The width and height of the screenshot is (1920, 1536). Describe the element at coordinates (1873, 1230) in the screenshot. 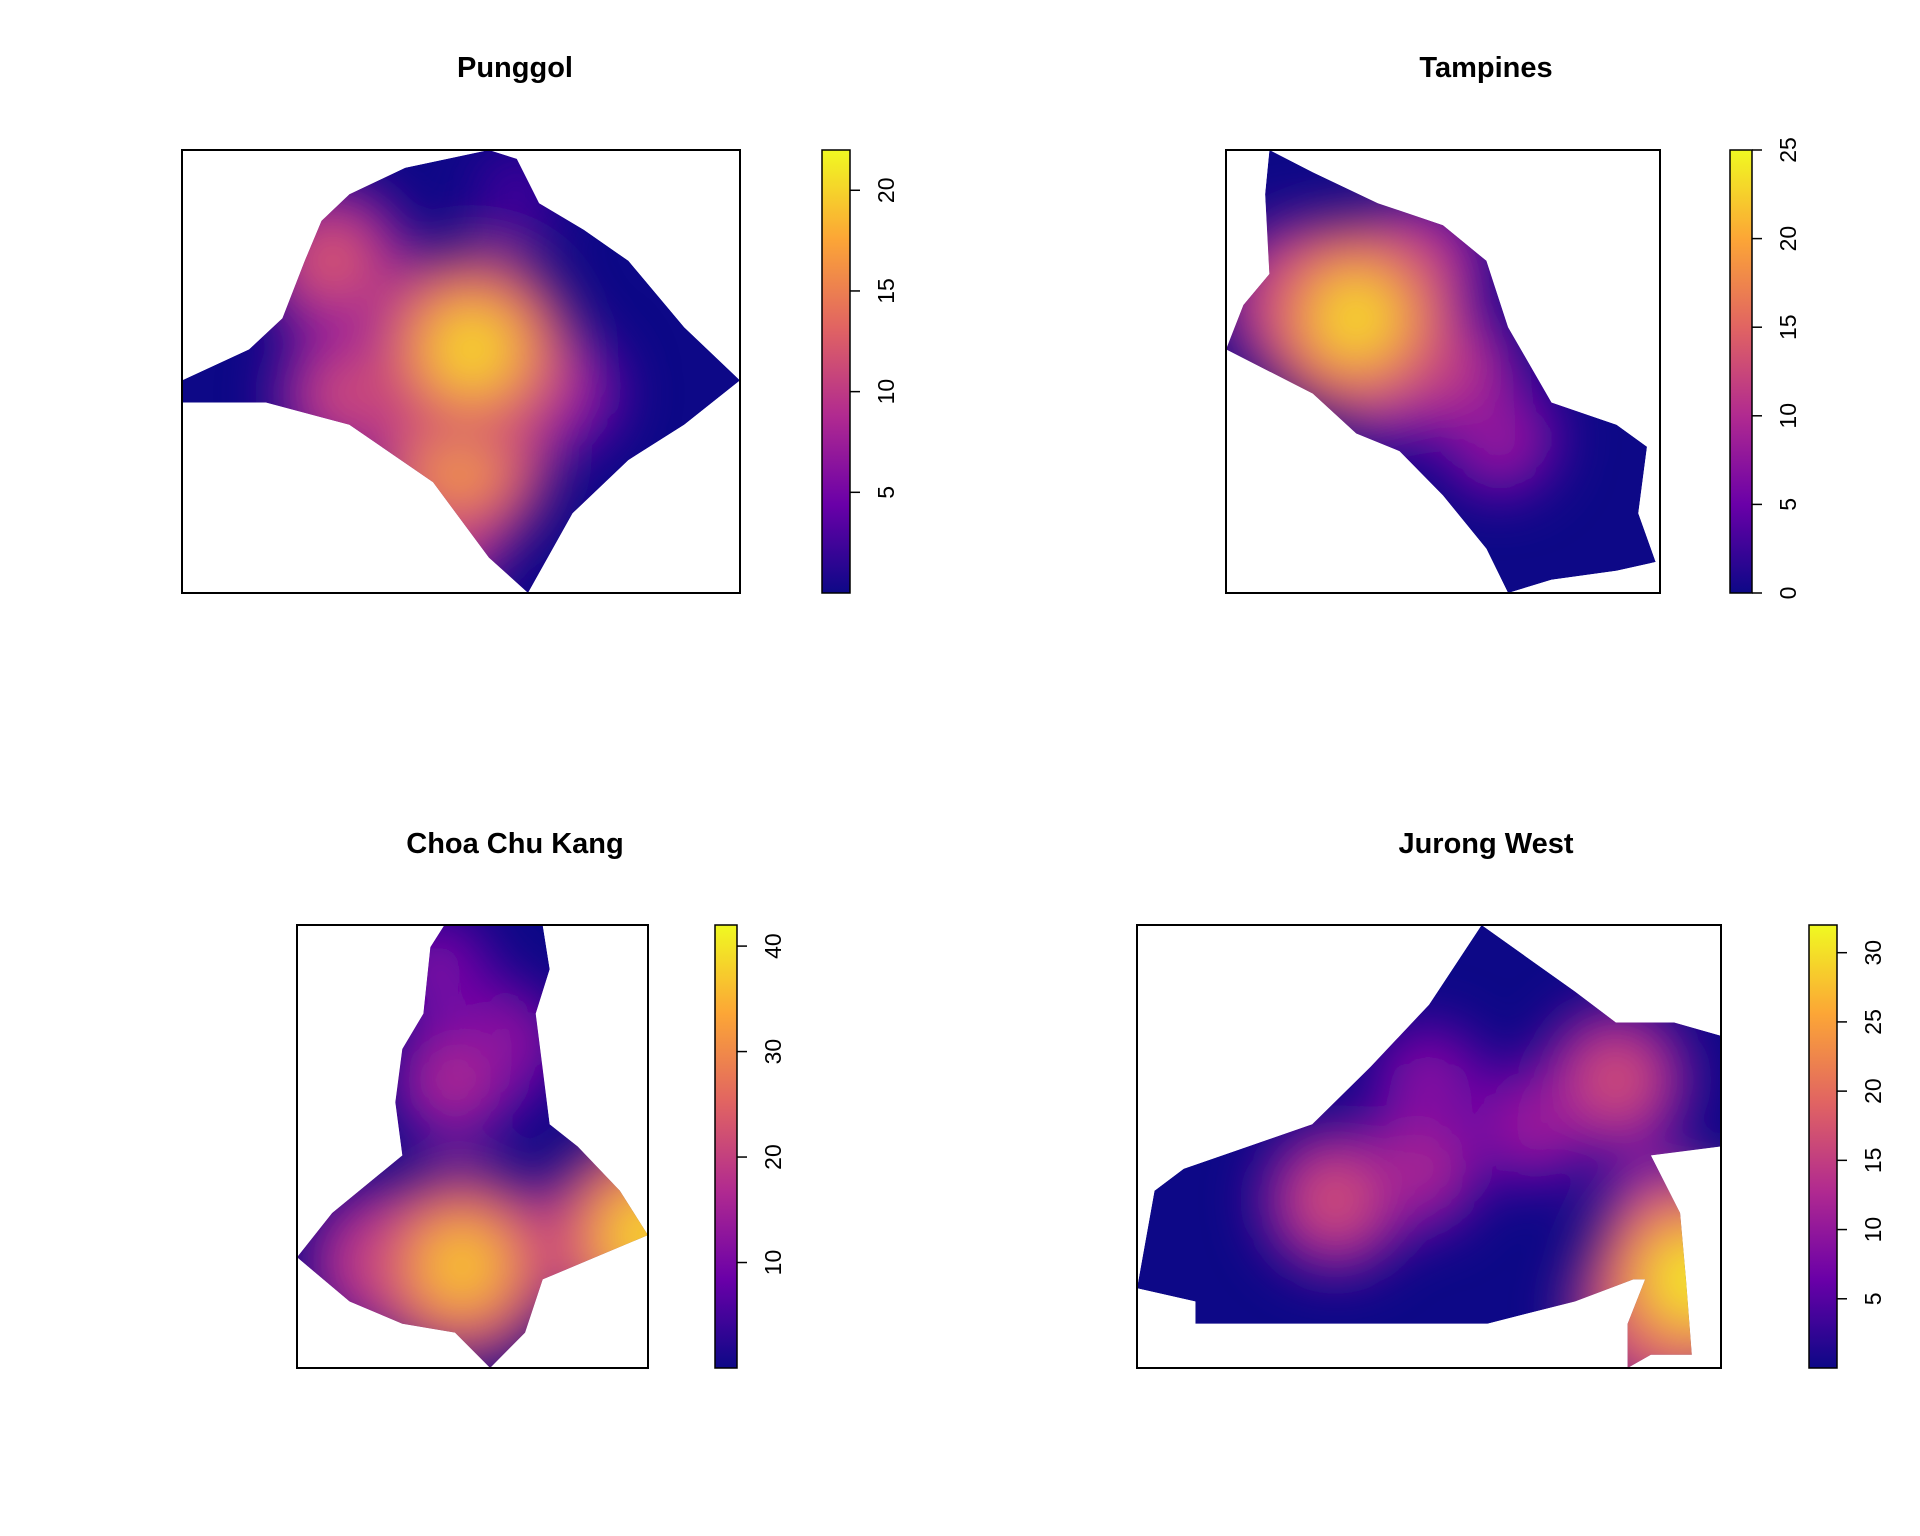

I see `colorbar-tick-label-jurong-west-1: 10` at that location.